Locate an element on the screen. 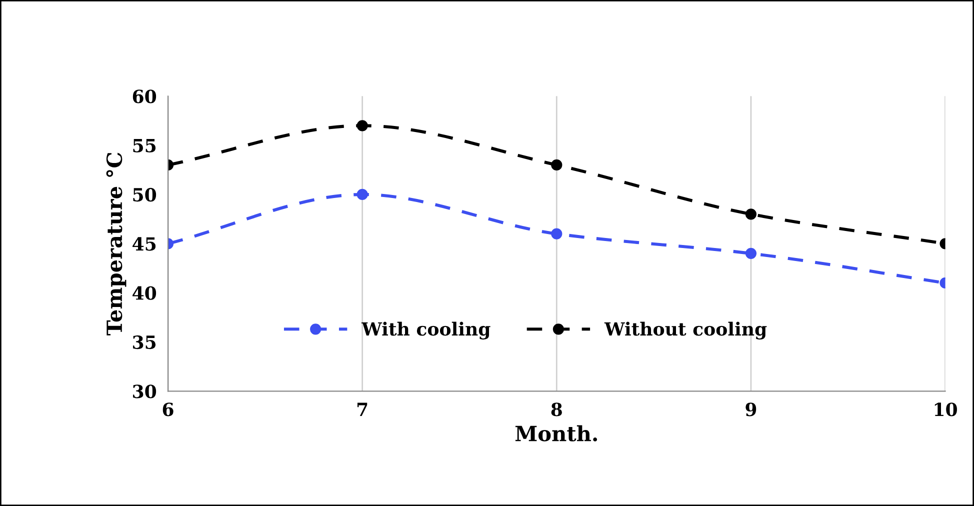 The height and width of the screenshot is (506, 974). y-tick-label: 45 is located at coordinates (144, 244).